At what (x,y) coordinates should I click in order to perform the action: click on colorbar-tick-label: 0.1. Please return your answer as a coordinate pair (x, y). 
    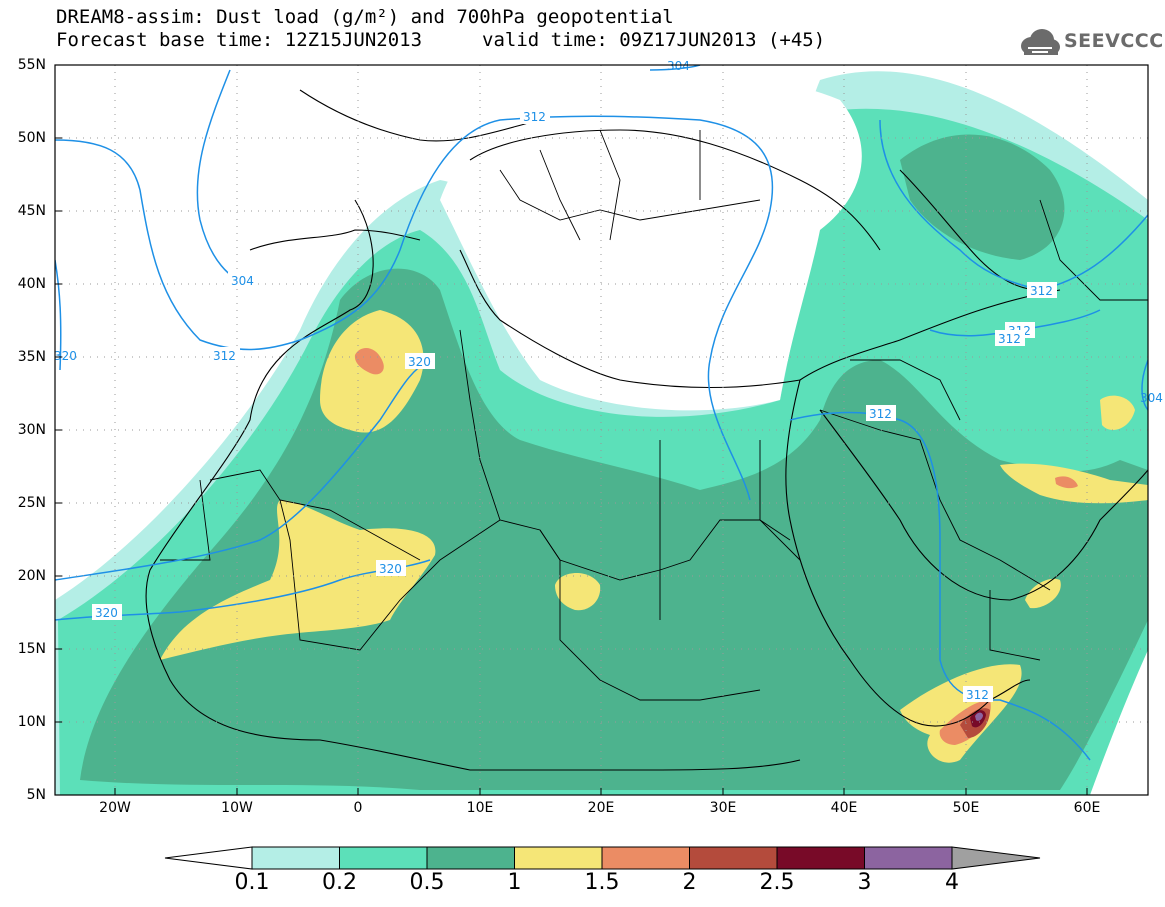
    Looking at the image, I should click on (252, 882).